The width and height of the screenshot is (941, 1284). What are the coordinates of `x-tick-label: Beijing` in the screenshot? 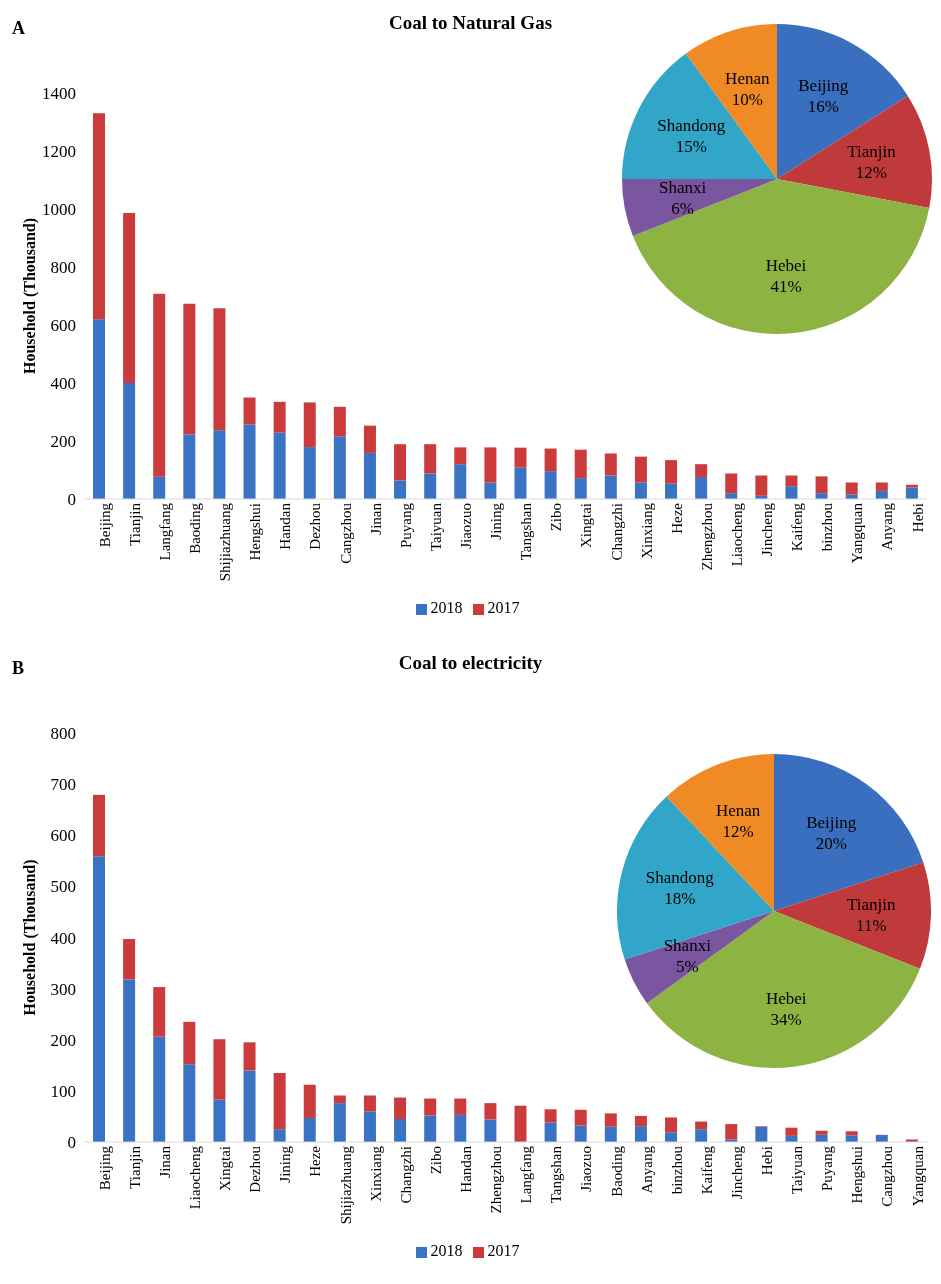 It's located at (104, 1168).